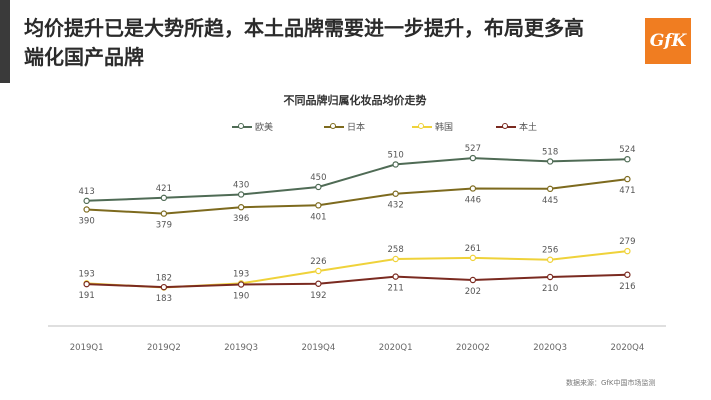 This screenshot has width=711, height=400. I want to click on legend-item-1: 日本, so click(344, 126).